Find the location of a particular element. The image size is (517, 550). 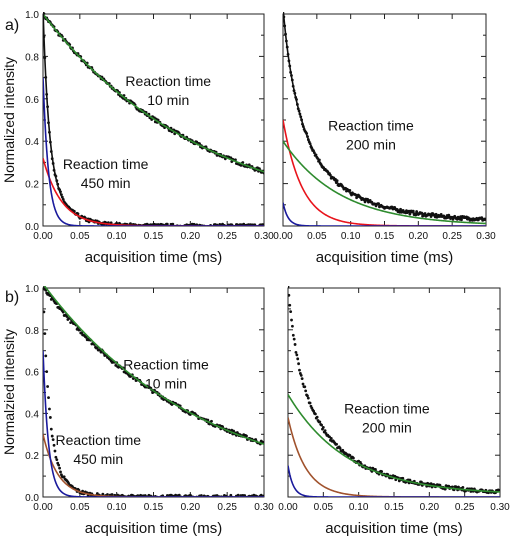

y-tick-label: 0.8 is located at coordinates (32, 57).